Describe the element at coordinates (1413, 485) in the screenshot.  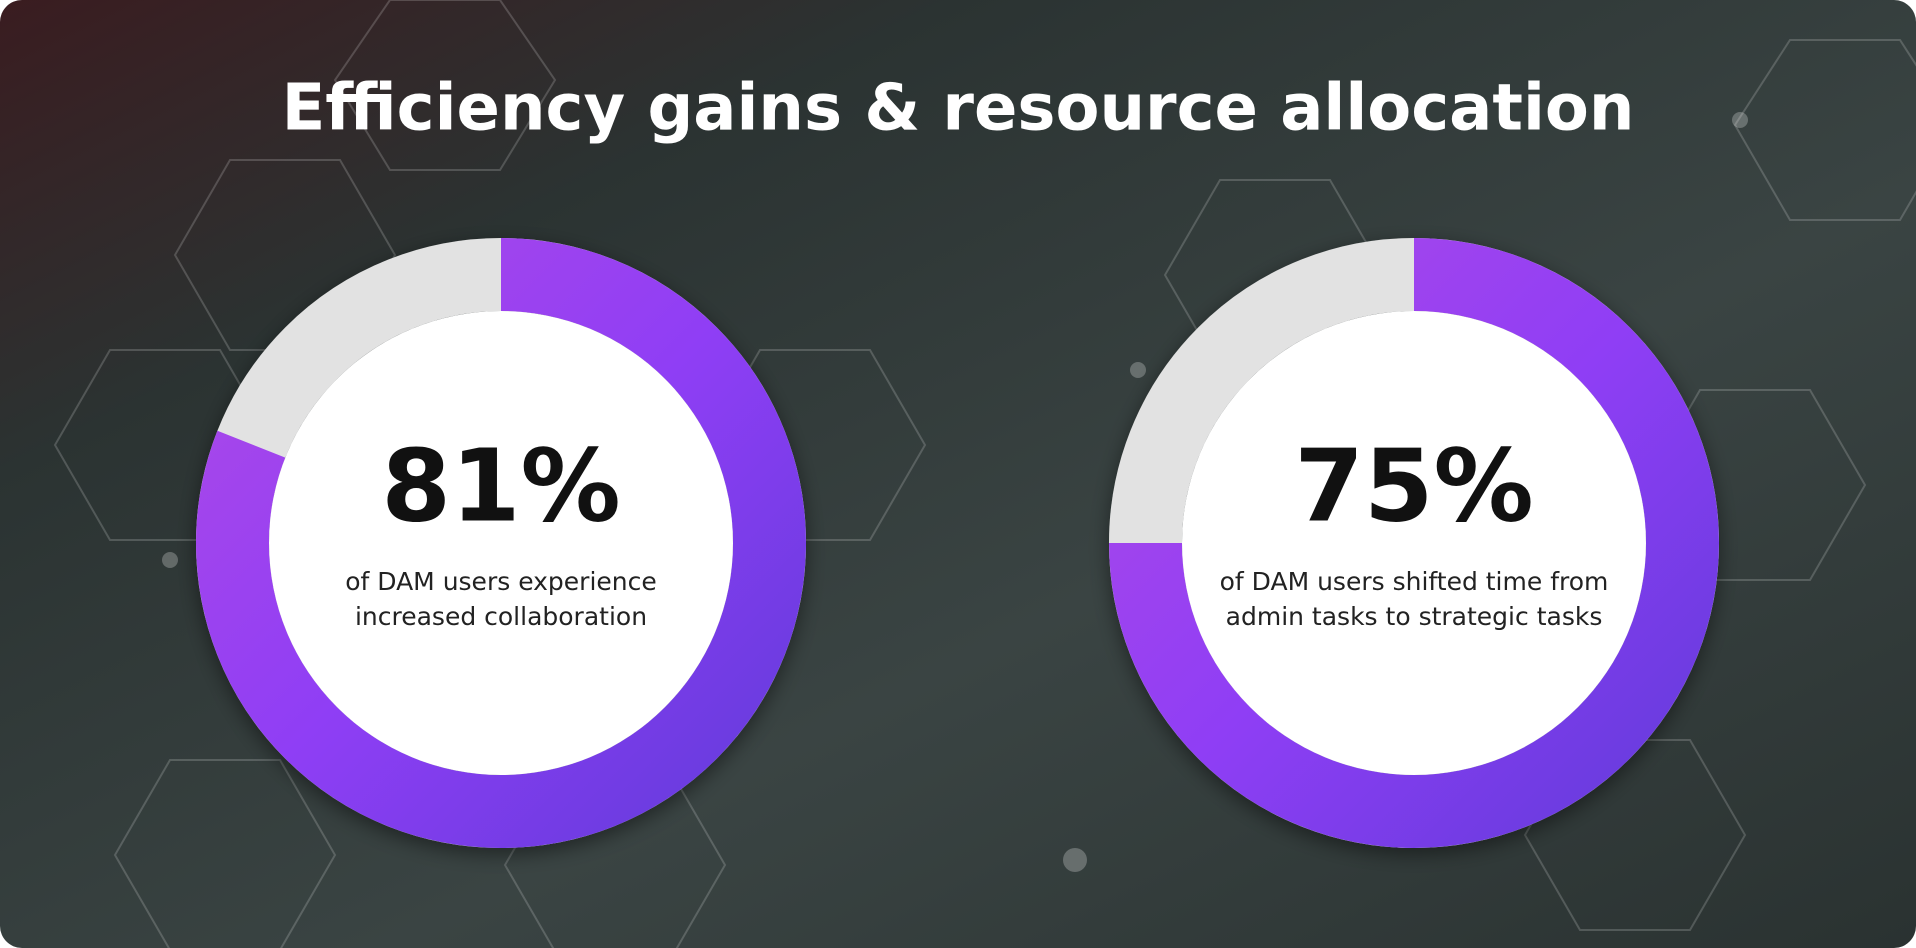
I see `value-label: 75%` at that location.